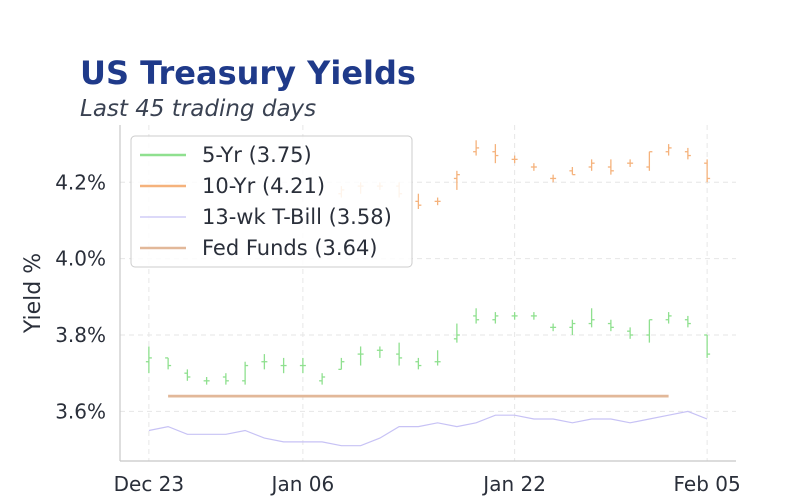 The image size is (800, 500). Describe the element at coordinates (524, 174) in the screenshot. I see `series-ten_yr` at that location.